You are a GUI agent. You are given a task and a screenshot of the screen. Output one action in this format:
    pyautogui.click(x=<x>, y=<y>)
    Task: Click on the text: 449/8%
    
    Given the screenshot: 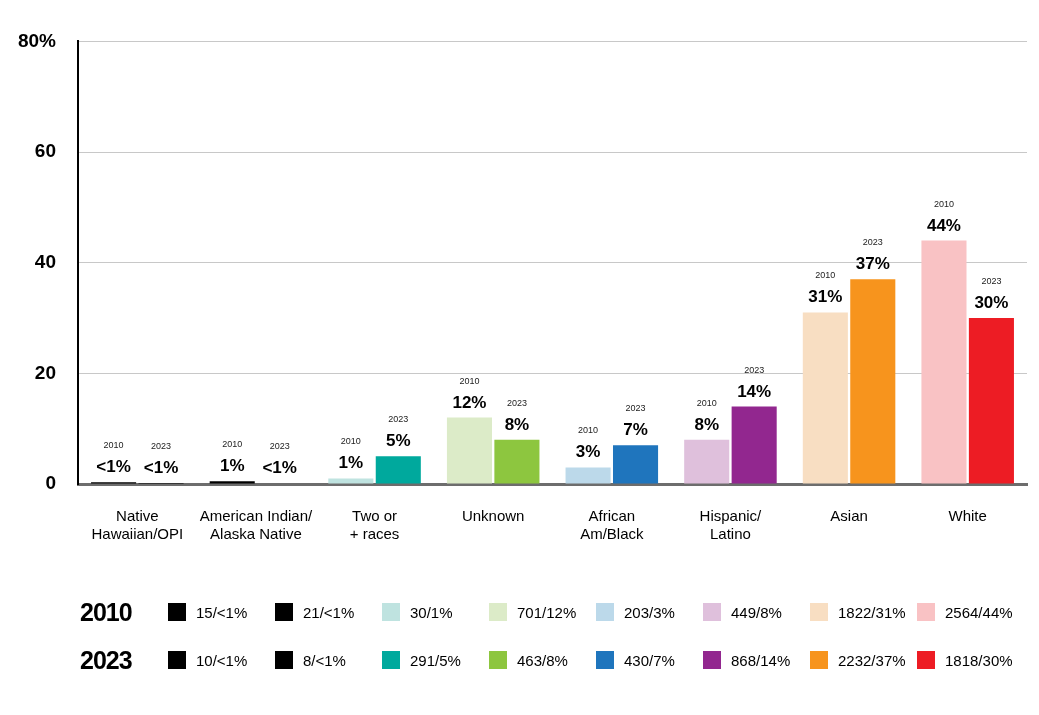 What is the action you would take?
    pyautogui.click(x=756, y=612)
    